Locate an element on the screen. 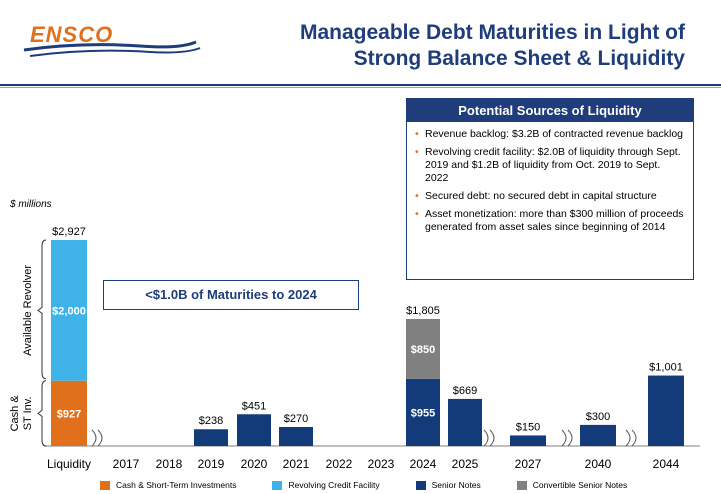  bar-liquidity-cash-short-term-investments is located at coordinates (69, 413).